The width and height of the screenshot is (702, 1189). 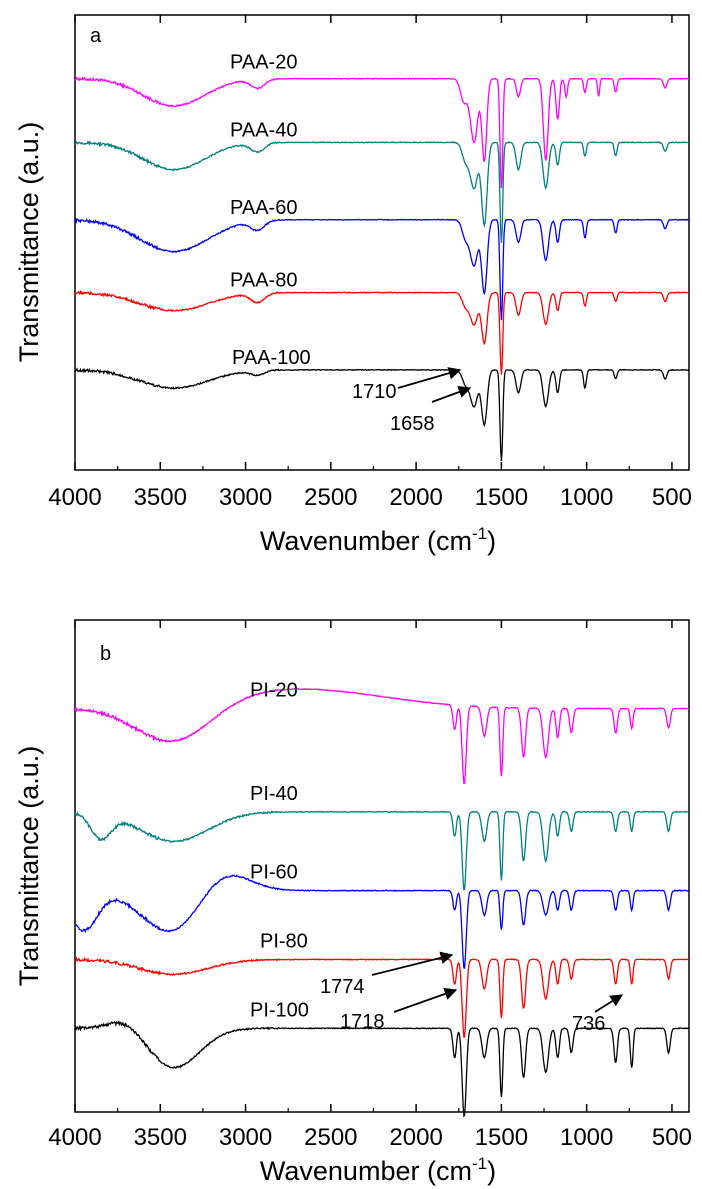 I want to click on series-label: PI-80, so click(x=284, y=941).